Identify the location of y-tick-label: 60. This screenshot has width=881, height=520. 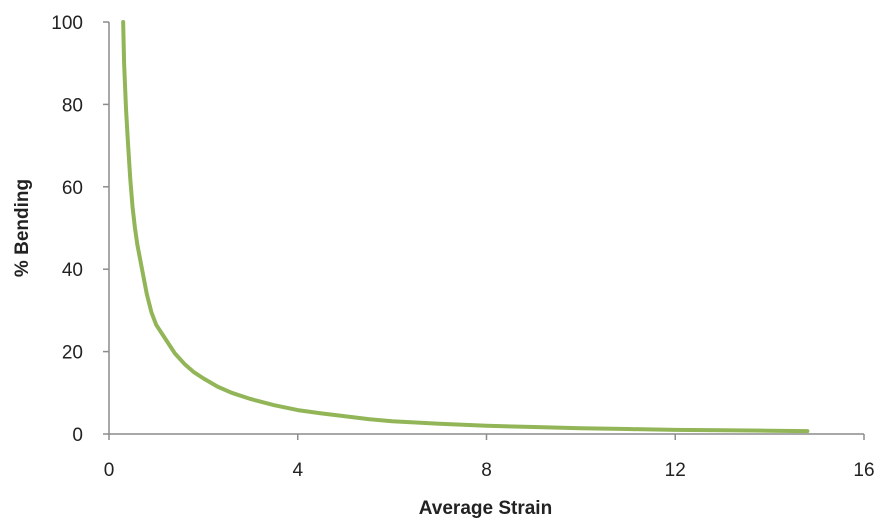
(72, 188).